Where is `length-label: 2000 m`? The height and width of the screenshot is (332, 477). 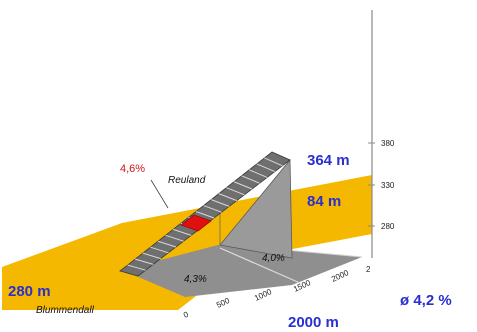
length-label: 2000 m is located at coordinates (313, 322).